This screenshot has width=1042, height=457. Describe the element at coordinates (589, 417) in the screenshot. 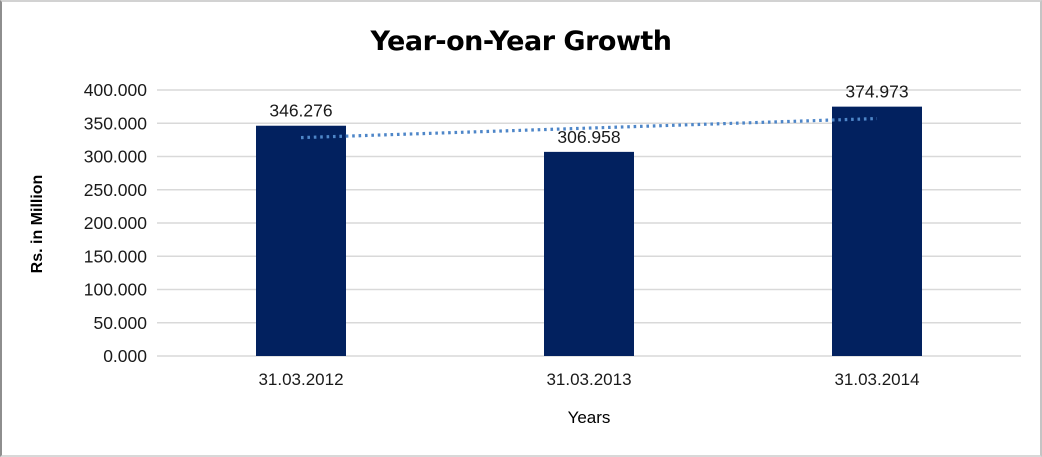

I see `x-axis-title: Years` at that location.